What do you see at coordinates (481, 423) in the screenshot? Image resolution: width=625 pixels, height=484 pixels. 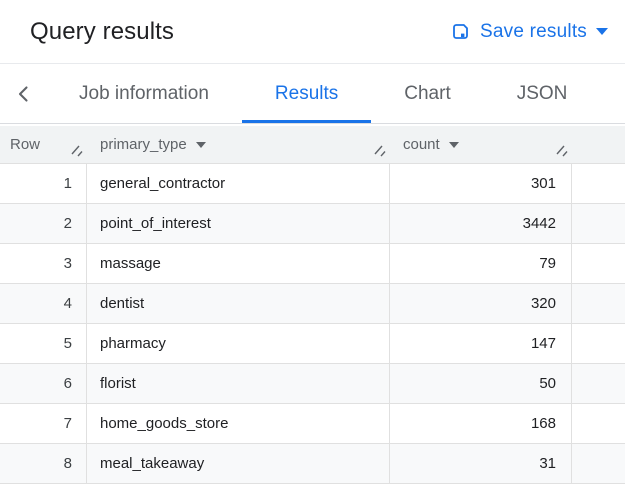 I see `count-cell: 168` at bounding box center [481, 423].